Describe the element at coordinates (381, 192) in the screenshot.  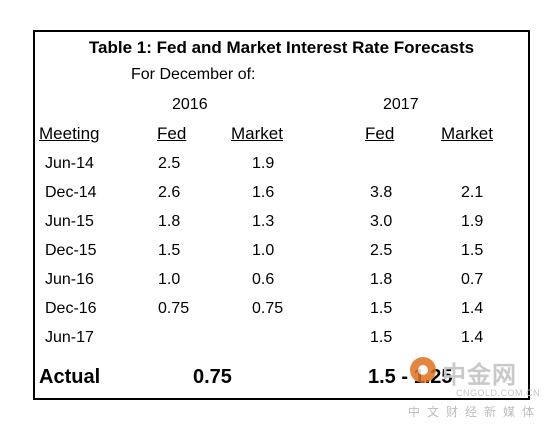
I see `fed-2017-cell: 3.8` at that location.